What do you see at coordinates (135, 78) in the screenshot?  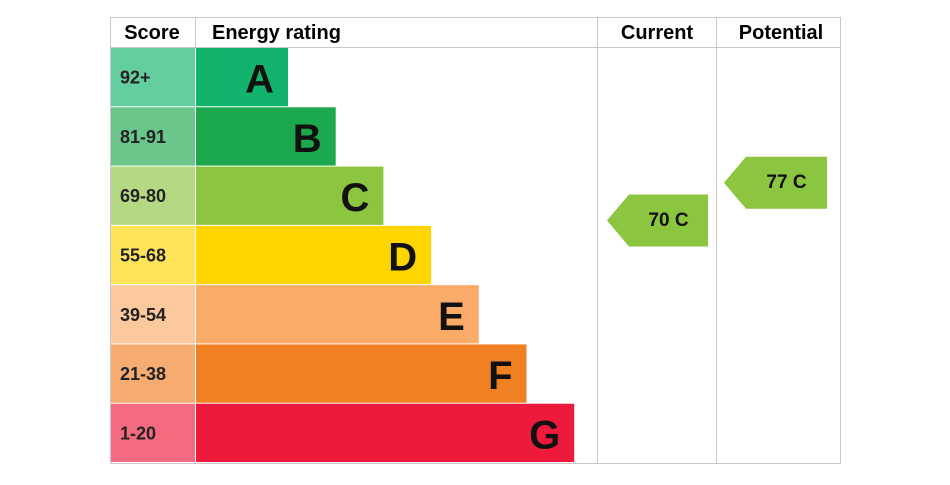 I see `score-label: 92+` at bounding box center [135, 78].